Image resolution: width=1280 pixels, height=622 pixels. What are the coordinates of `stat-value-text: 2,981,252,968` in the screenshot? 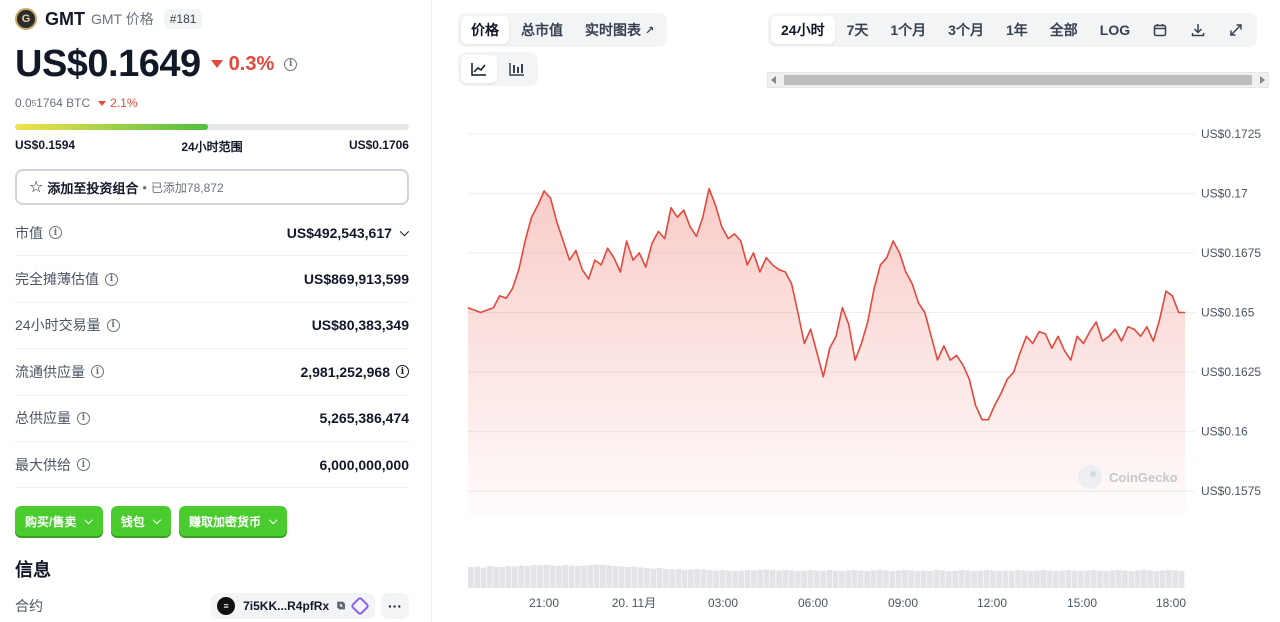 It's located at (345, 371).